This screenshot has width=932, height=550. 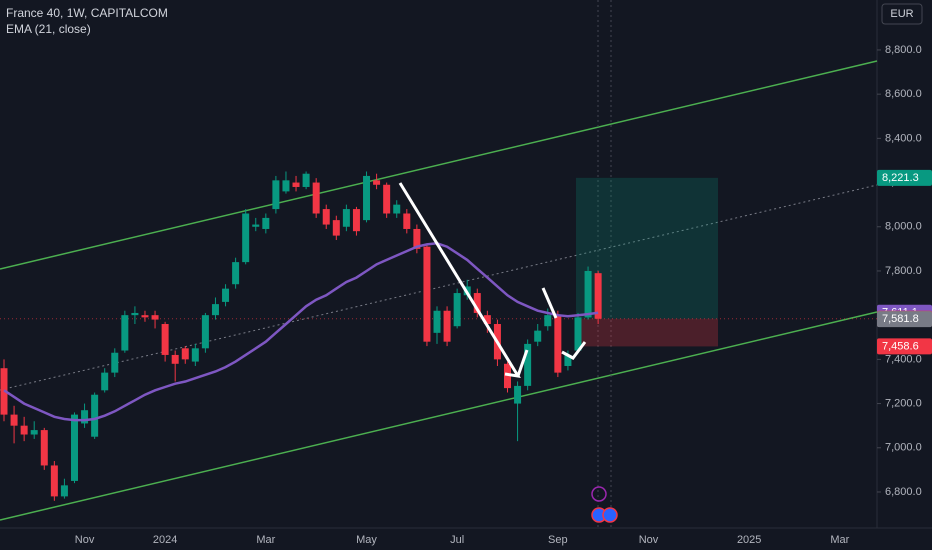 What do you see at coordinates (749, 540) in the screenshot?
I see `x-tick-label: 2025` at bounding box center [749, 540].